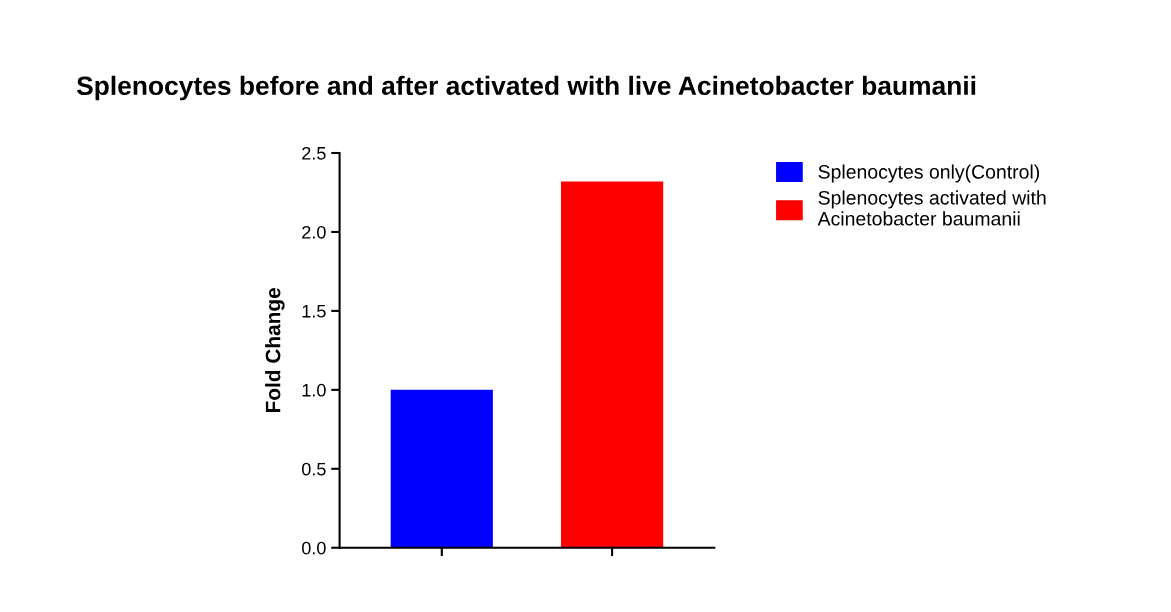  Describe the element at coordinates (275, 350) in the screenshot. I see `y-axis-title: Fold Change` at that location.